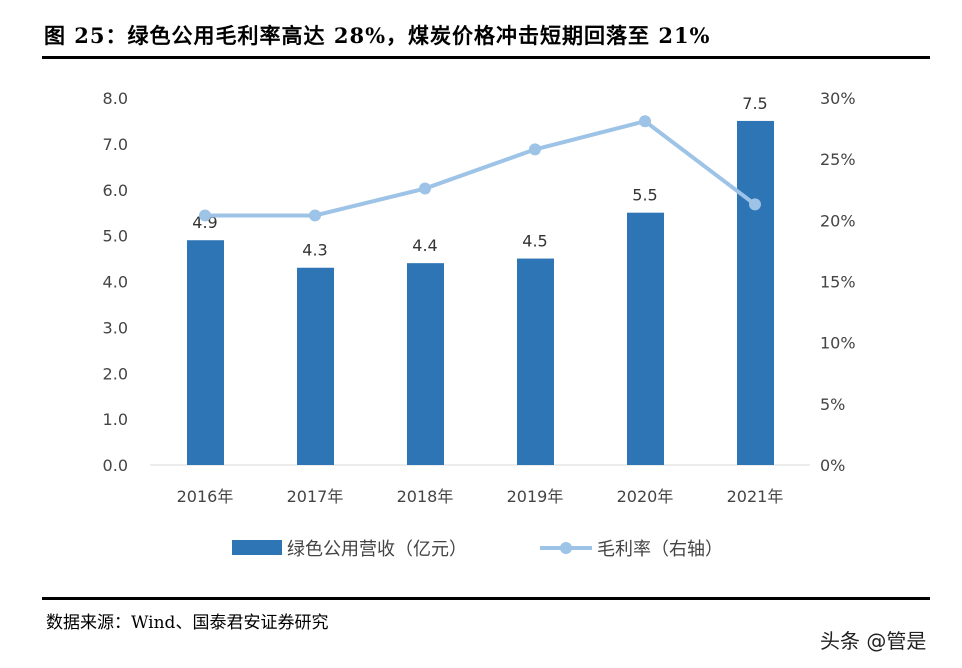 Image resolution: width=962 pixels, height=668 pixels. I want to click on figure-title: 图 25：绿色公用毛利率高达 28%，煤炭价格冲击短期回落至 21%, so click(377, 35).